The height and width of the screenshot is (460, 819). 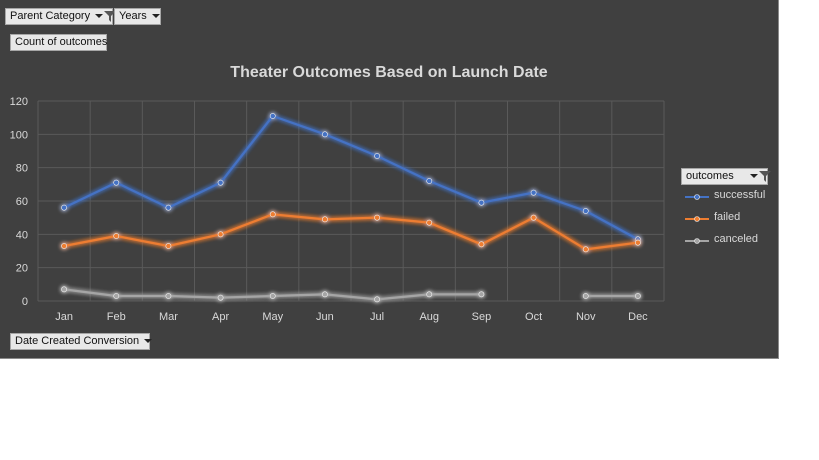 What do you see at coordinates (272, 317) in the screenshot?
I see `x-tick-label: May` at bounding box center [272, 317].